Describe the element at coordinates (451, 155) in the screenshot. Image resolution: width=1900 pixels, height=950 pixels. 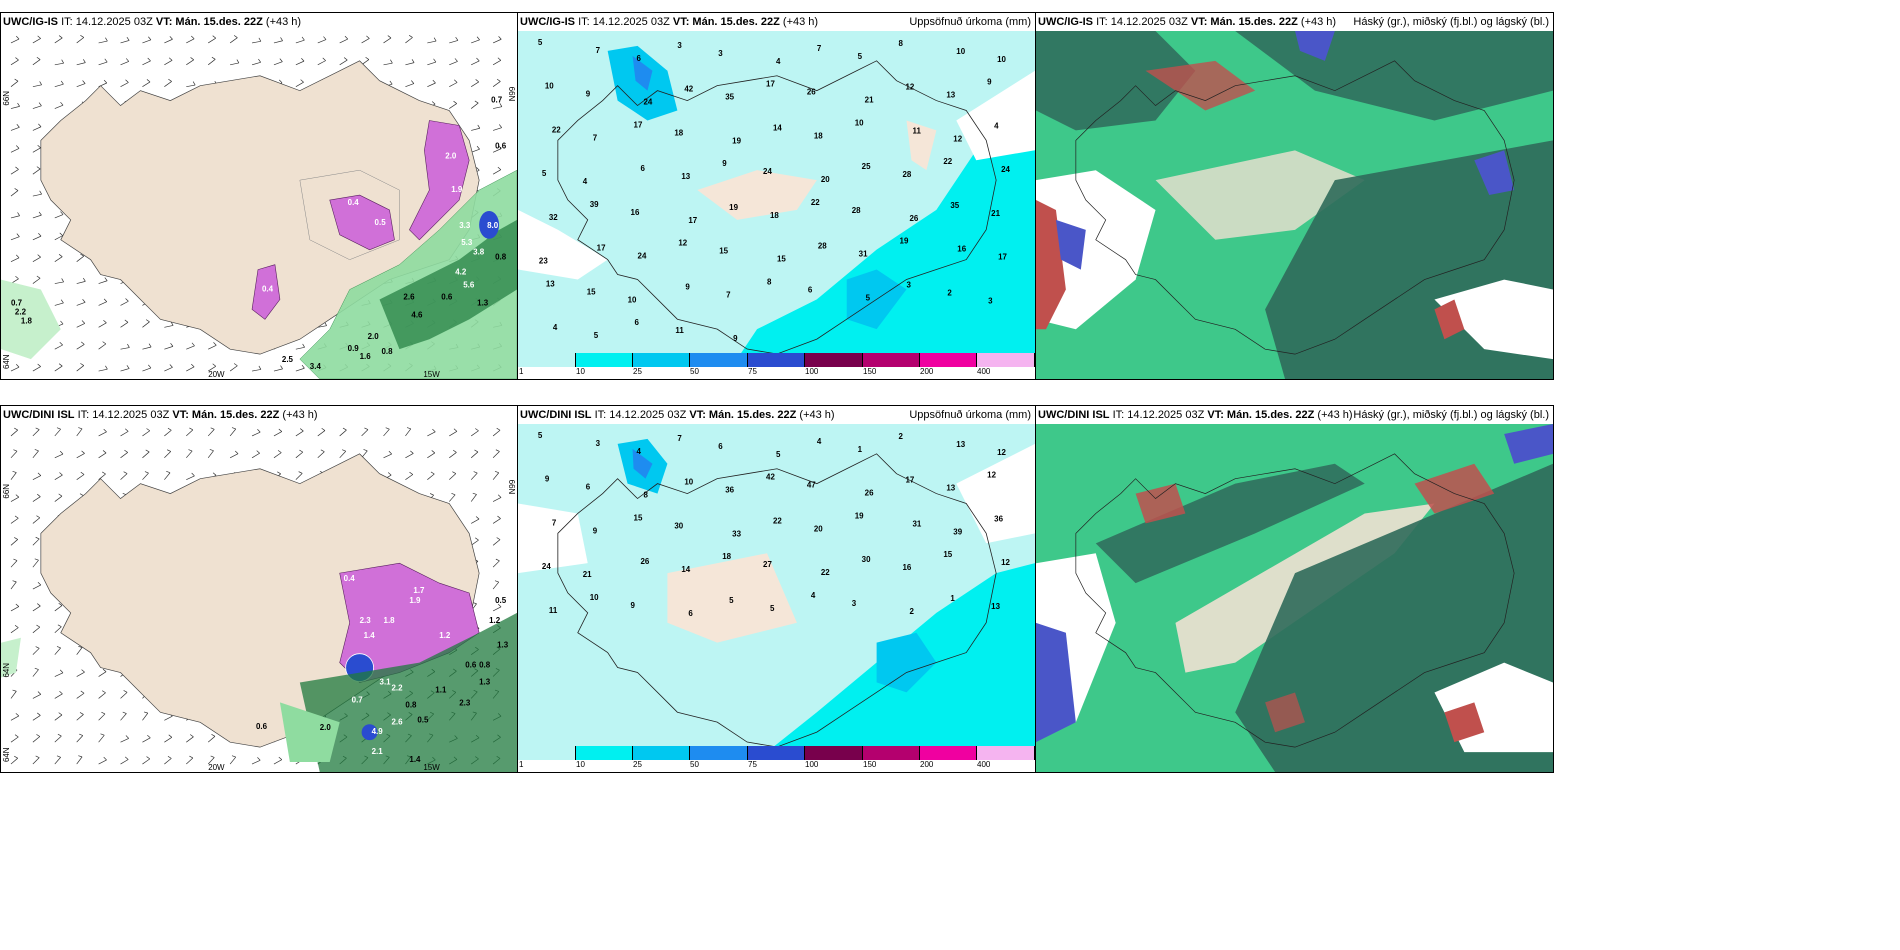
I see `svg-text: 2.0` at that location.